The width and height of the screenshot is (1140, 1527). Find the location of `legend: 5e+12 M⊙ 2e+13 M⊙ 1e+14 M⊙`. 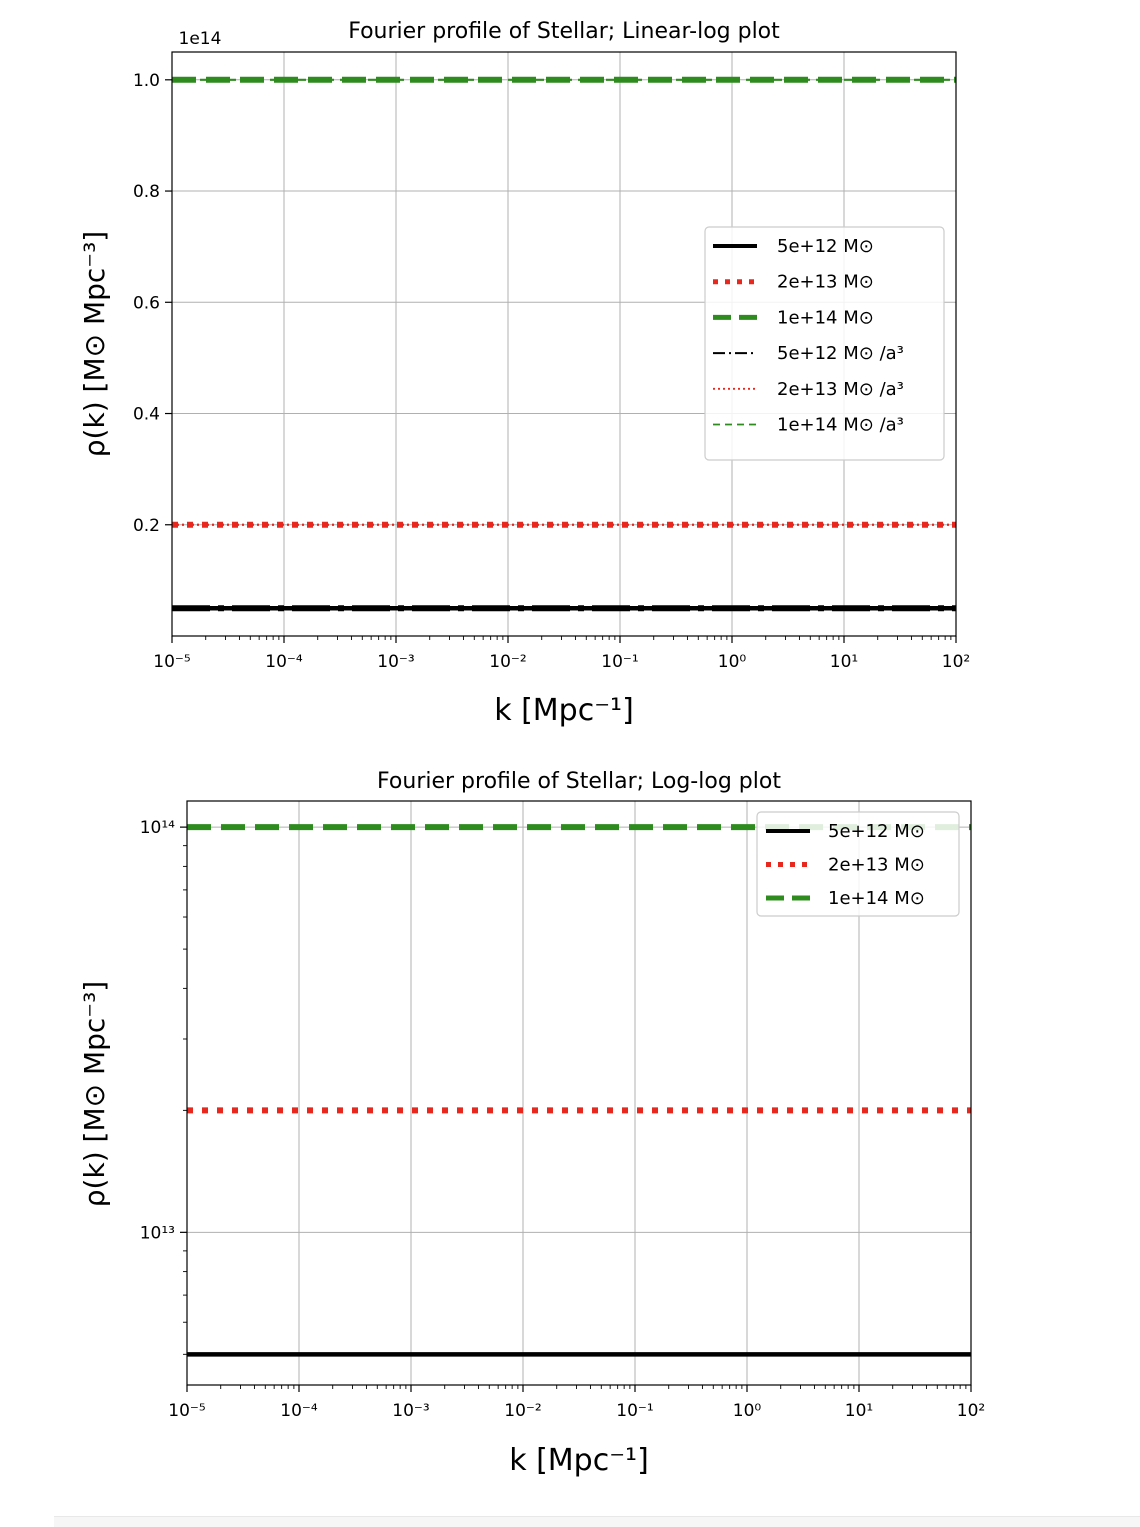

legend: 5e+12 M⊙ 2e+13 M⊙ 1e+14 M⊙ is located at coordinates (858, 864).